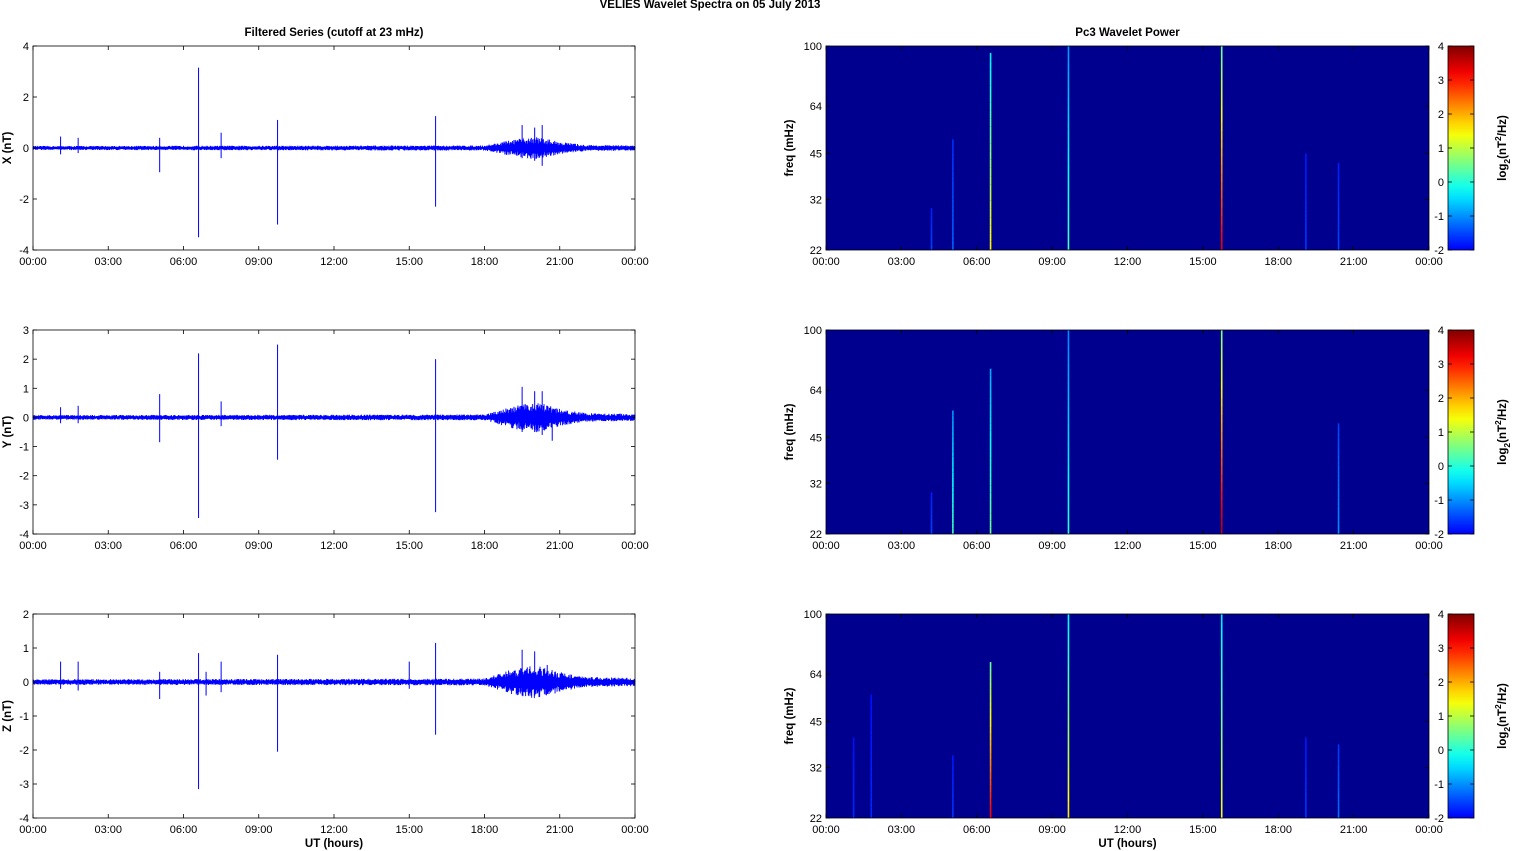 The height and width of the screenshot is (851, 1515). What do you see at coordinates (1503, 434) in the screenshot?
I see `colorbar-label-part: (nT` at bounding box center [1503, 434].